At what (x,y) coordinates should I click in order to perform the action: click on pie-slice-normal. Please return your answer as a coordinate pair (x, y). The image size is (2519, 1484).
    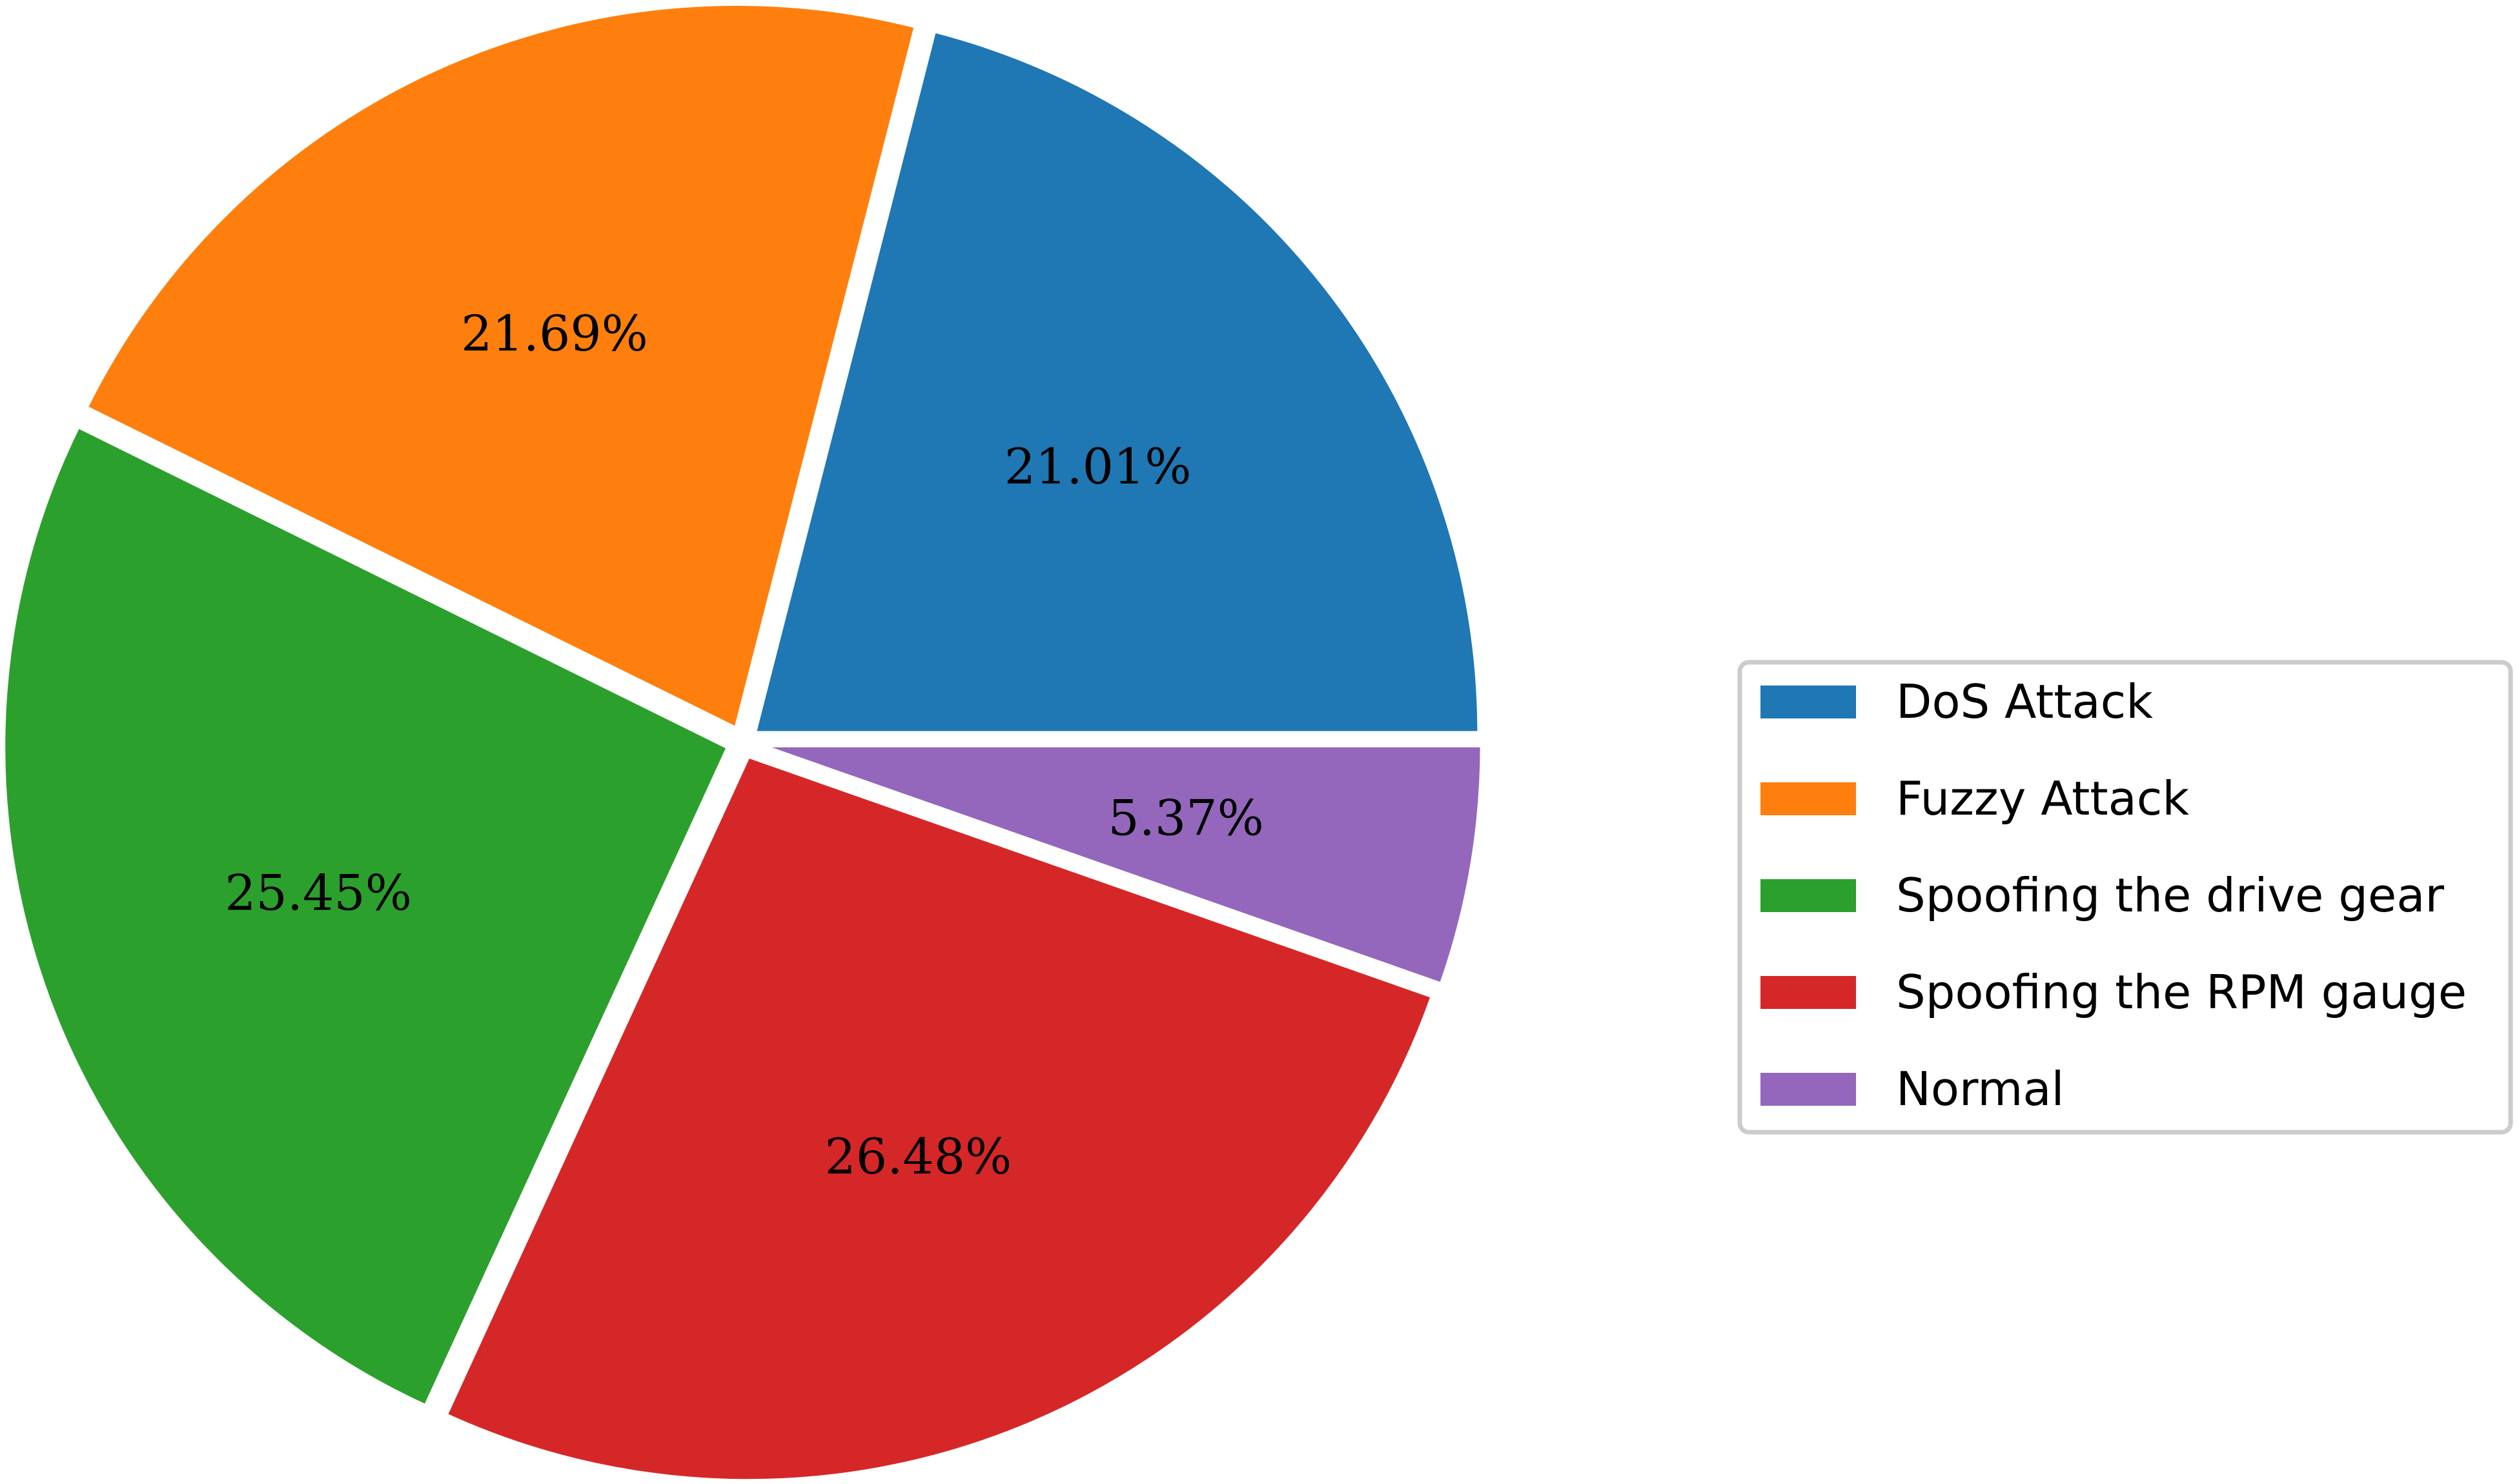
    Looking at the image, I should click on (1120, 865).